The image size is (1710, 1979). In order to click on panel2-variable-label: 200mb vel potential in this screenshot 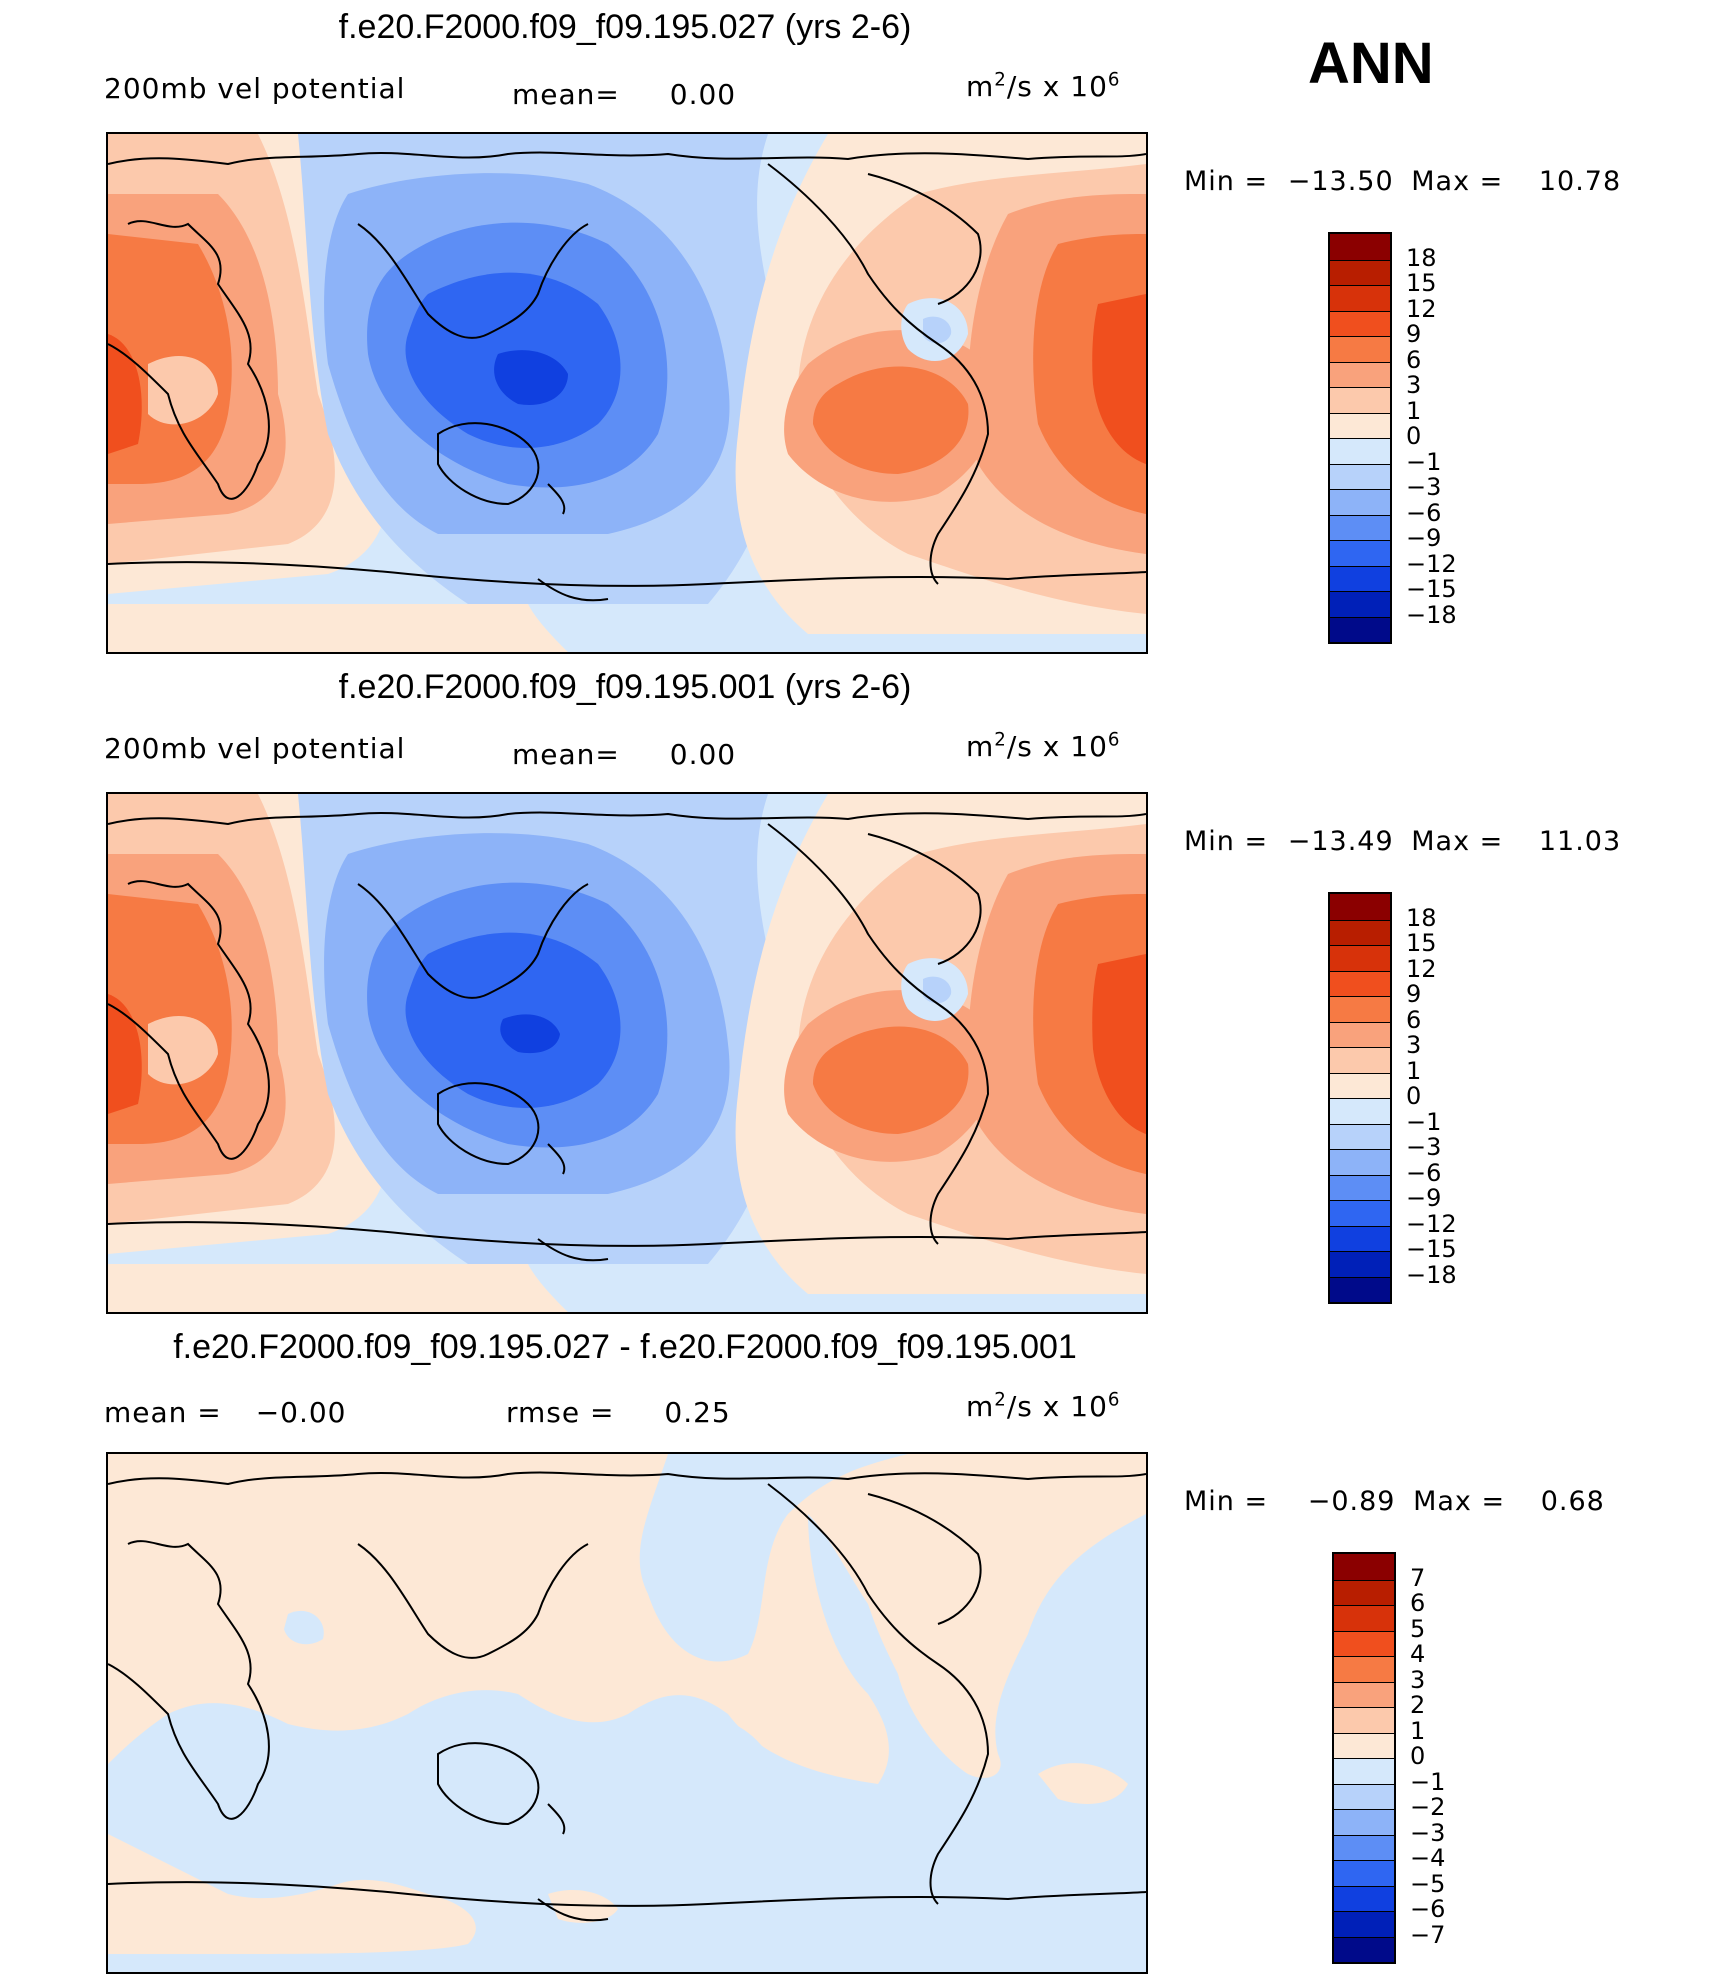, I will do `click(255, 748)`.